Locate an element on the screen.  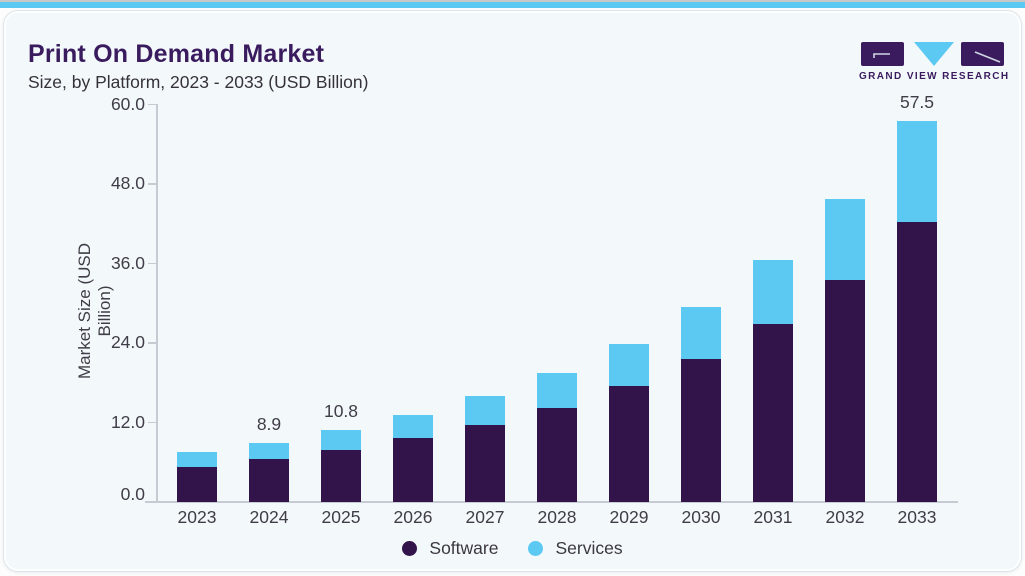
bar-segment-services-2026 is located at coordinates (413, 426).